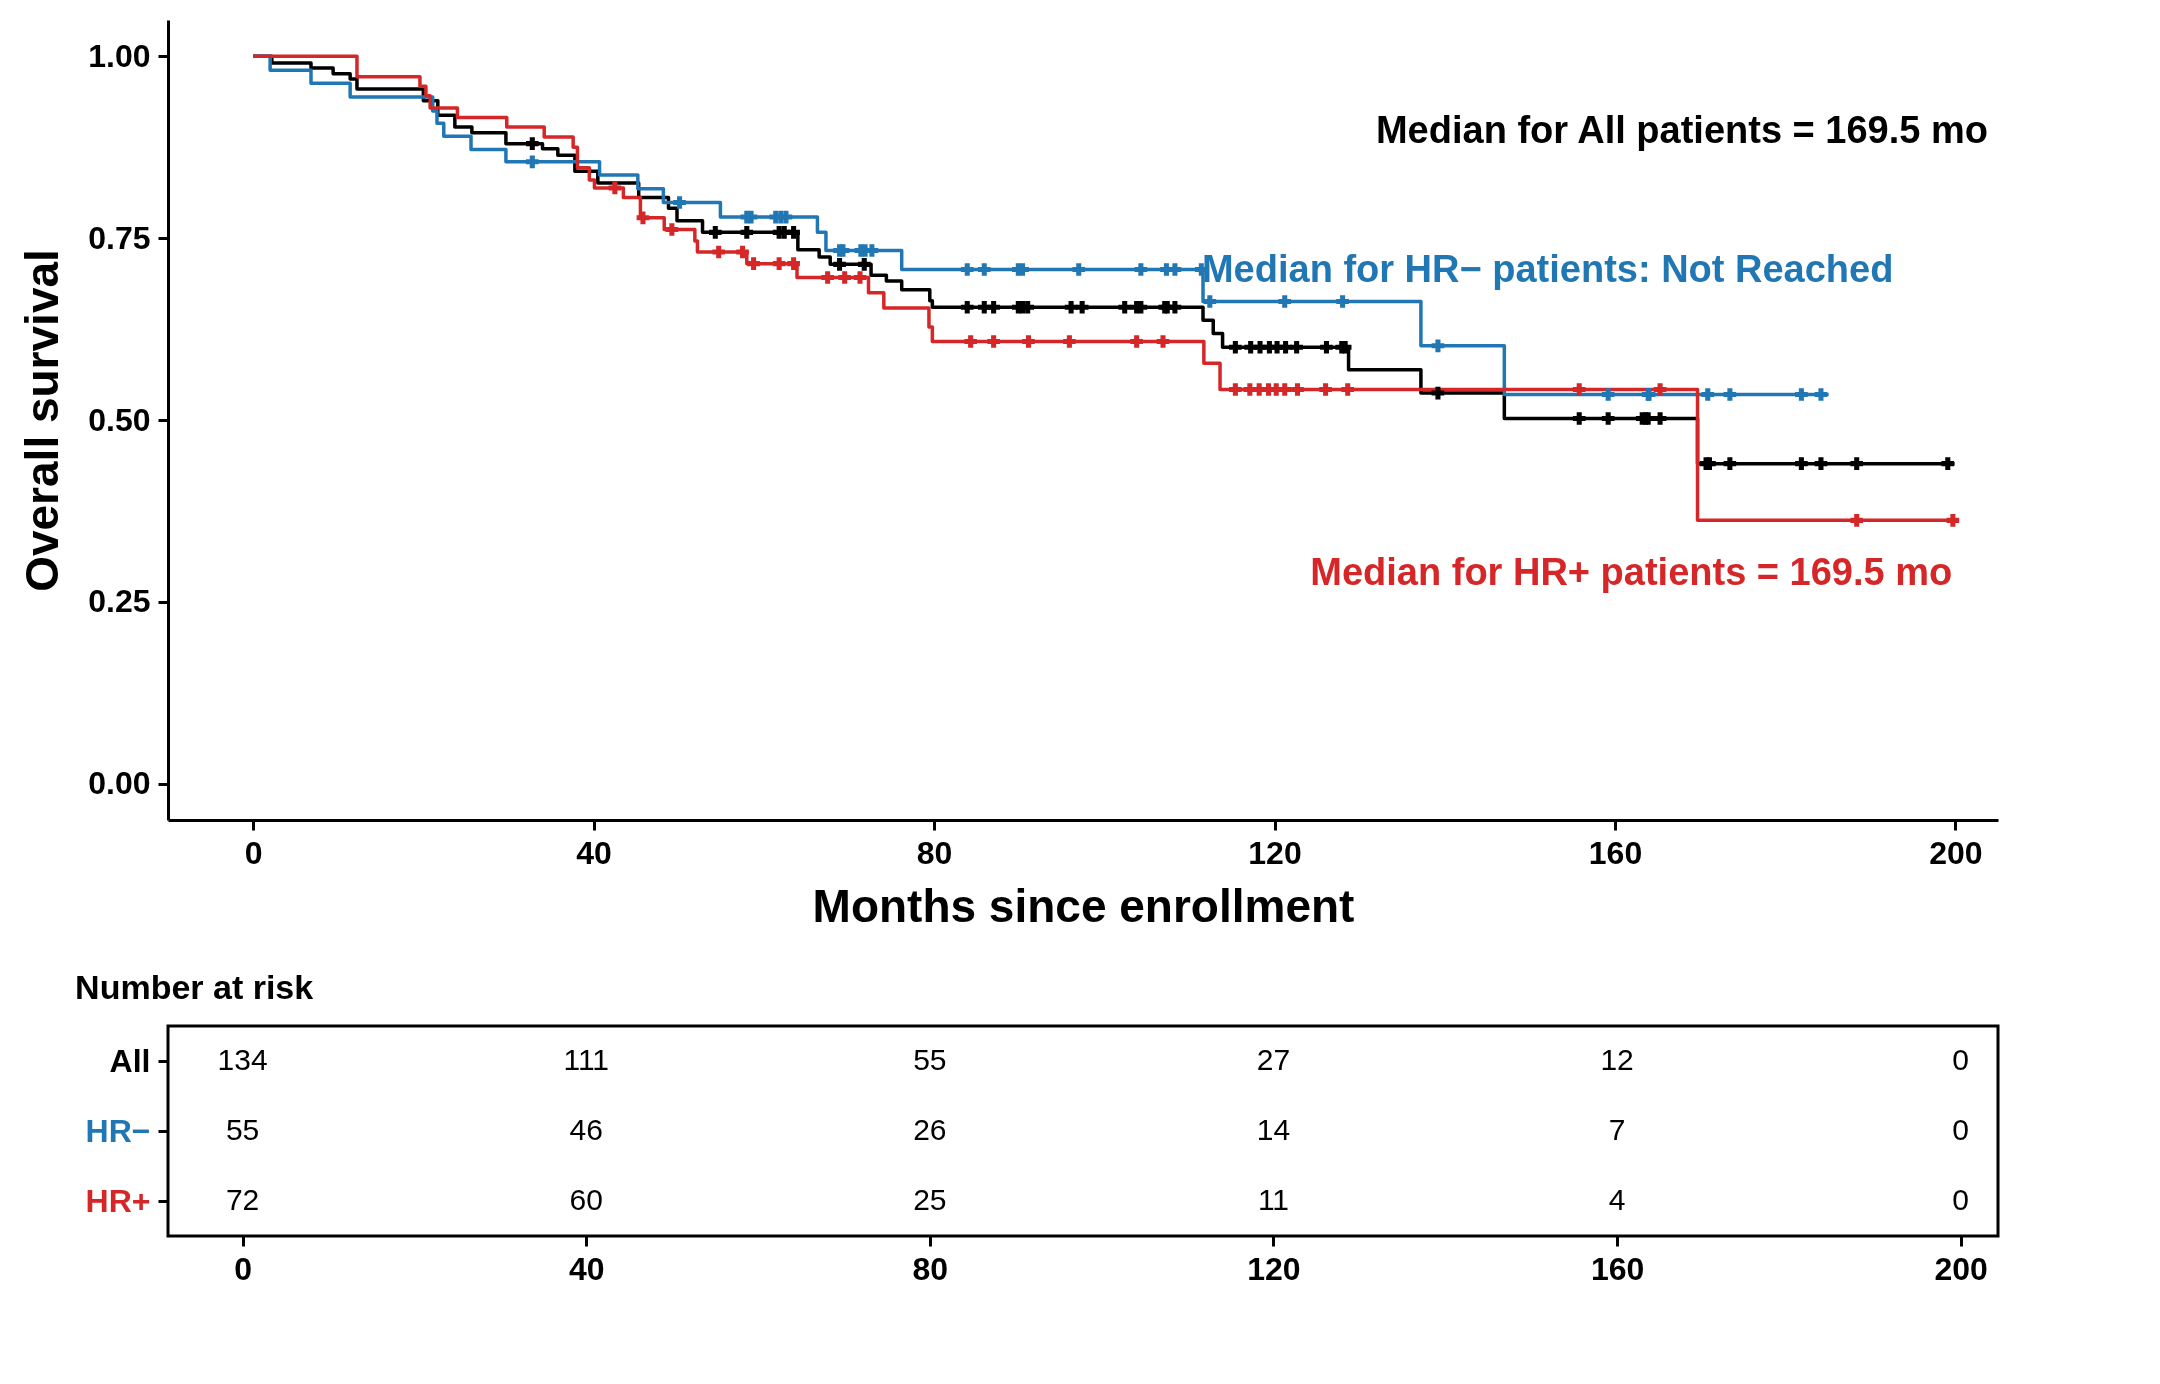 Image resolution: width=2160 pixels, height=1384 pixels. Describe the element at coordinates (194, 987) in the screenshot. I see `chart-title: Number at risk` at that location.